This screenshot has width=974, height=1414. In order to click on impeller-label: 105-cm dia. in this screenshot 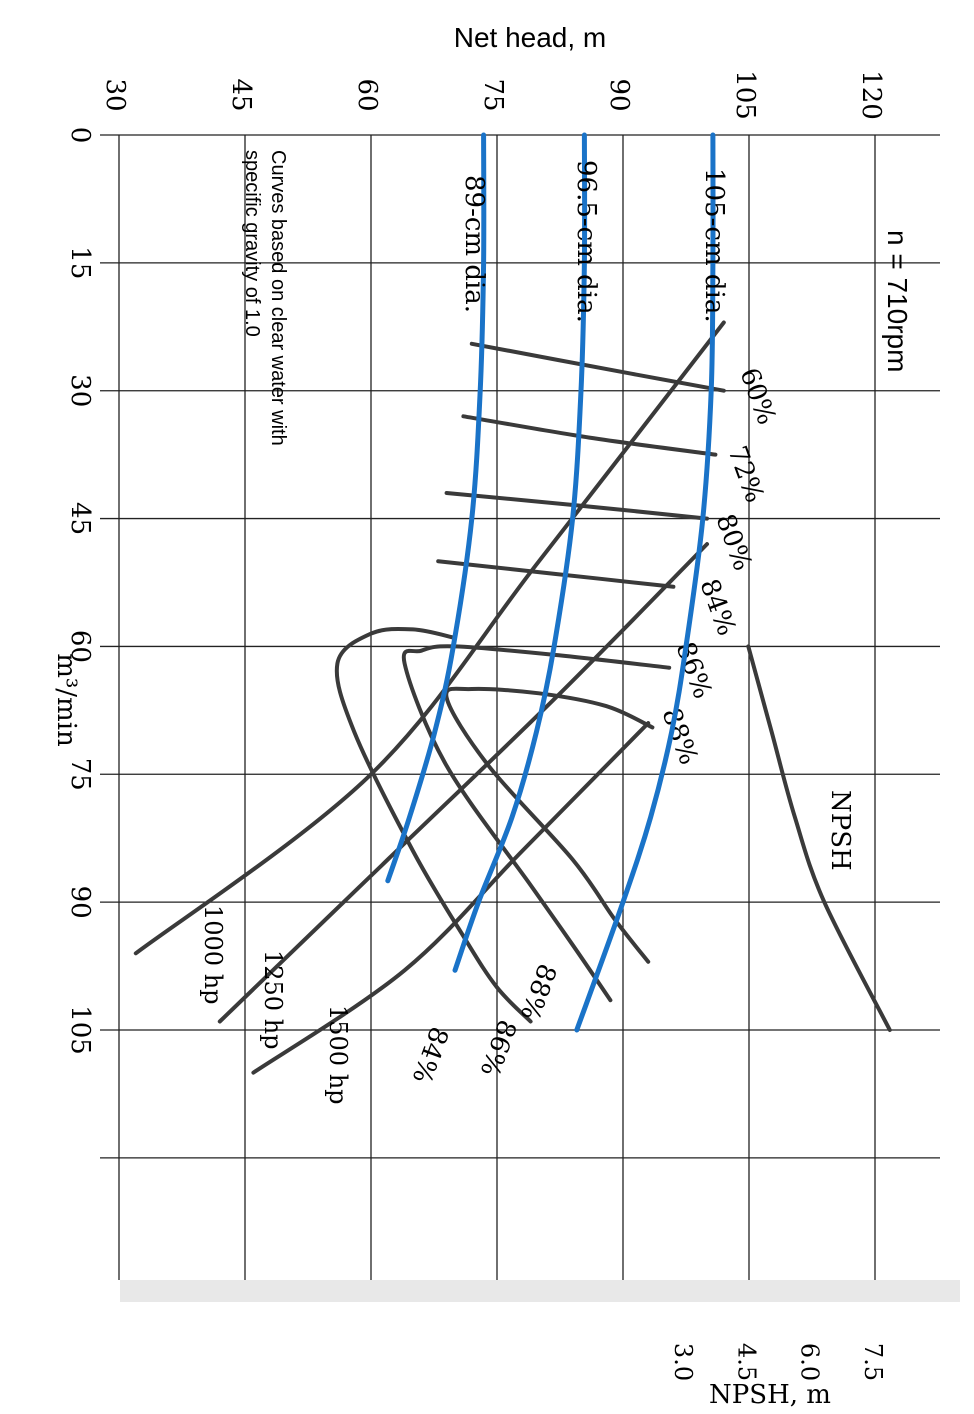, I will do `click(714, 245)`.